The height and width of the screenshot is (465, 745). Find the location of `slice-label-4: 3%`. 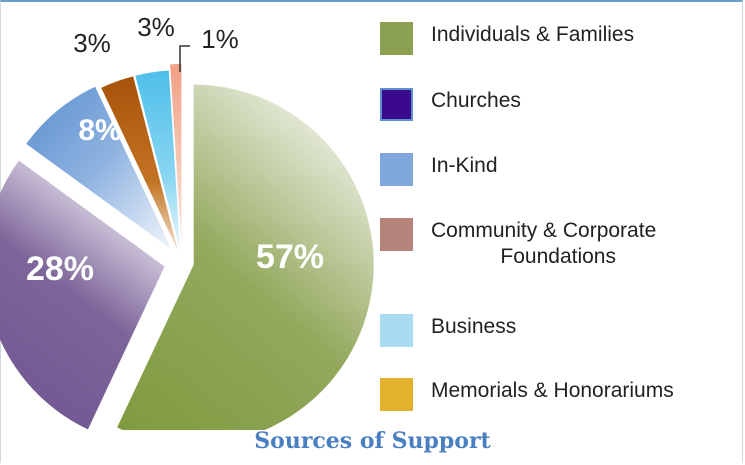

slice-label-4: 3% is located at coordinates (92, 43).